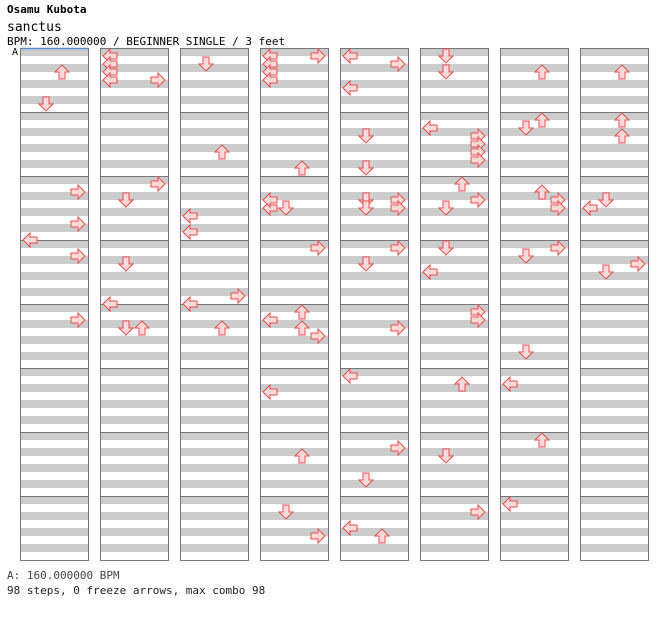 This screenshot has width=672, height=620. Describe the element at coordinates (15, 52) in the screenshot. I see `bpm-marker-label: A` at that location.